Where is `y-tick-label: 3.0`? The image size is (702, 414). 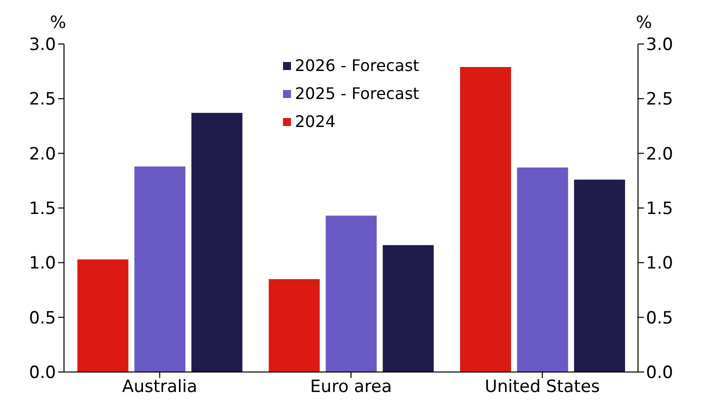
y-tick-label: 3.0 is located at coordinates (42, 45).